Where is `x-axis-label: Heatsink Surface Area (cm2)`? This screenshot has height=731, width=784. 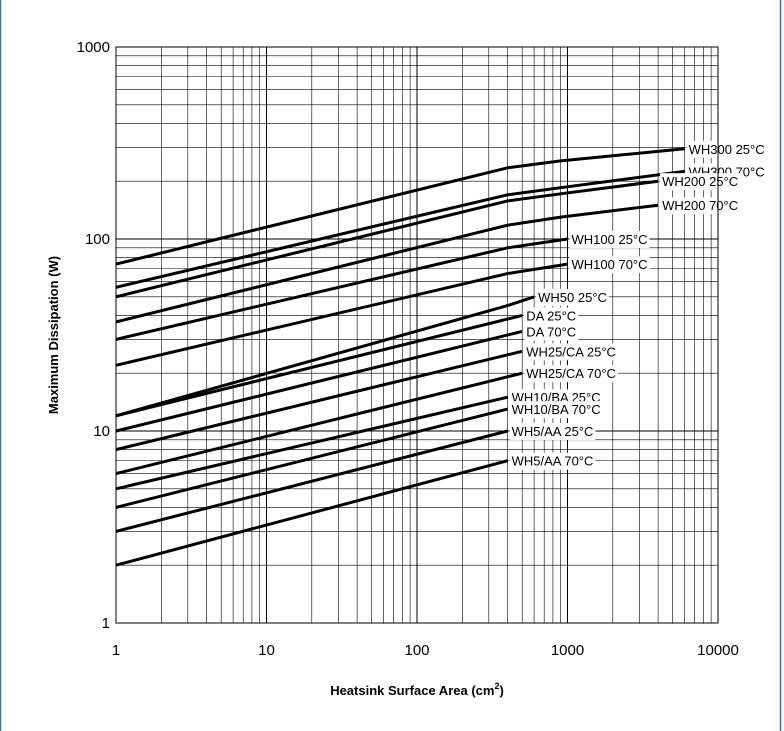 x-axis-label: Heatsink Surface Area (cm2) is located at coordinates (417, 689).